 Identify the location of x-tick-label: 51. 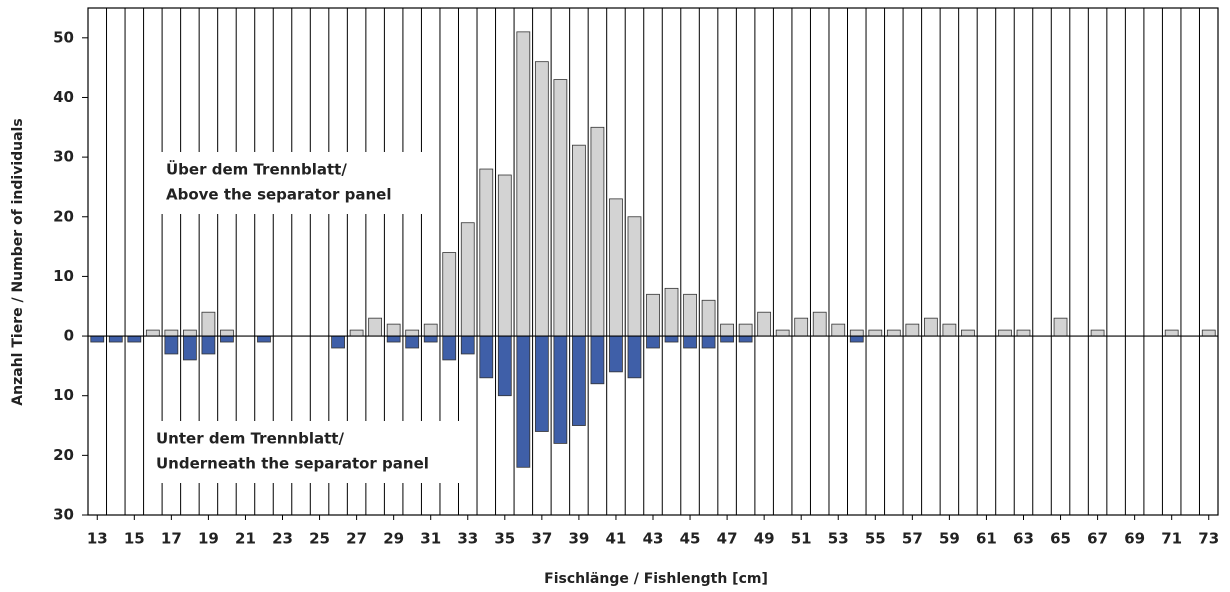
(801, 539).